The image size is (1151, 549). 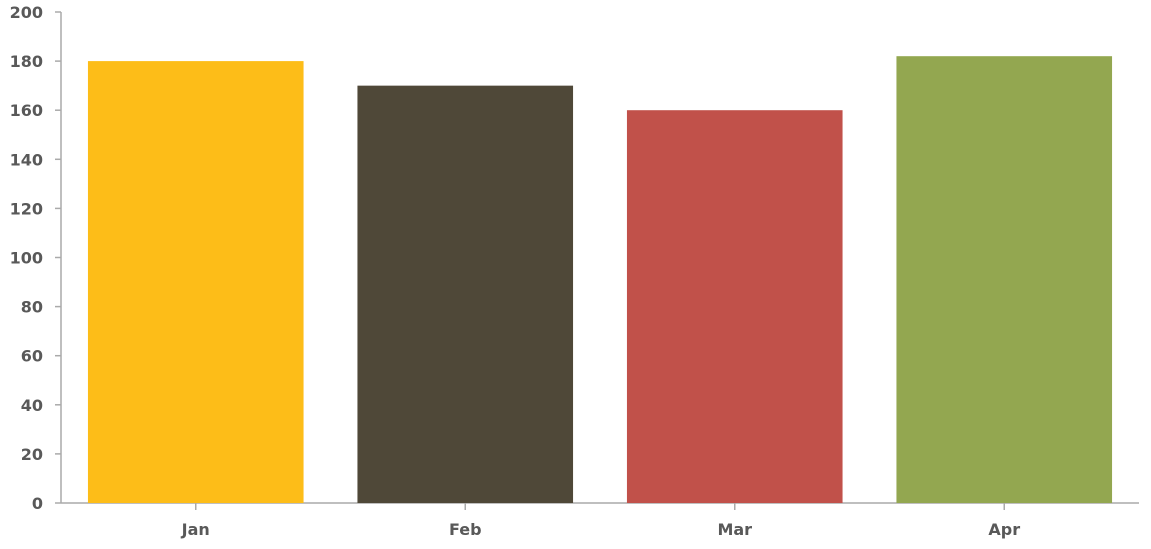 What do you see at coordinates (26, 159) in the screenshot?
I see `y-tick-label: 140` at bounding box center [26, 159].